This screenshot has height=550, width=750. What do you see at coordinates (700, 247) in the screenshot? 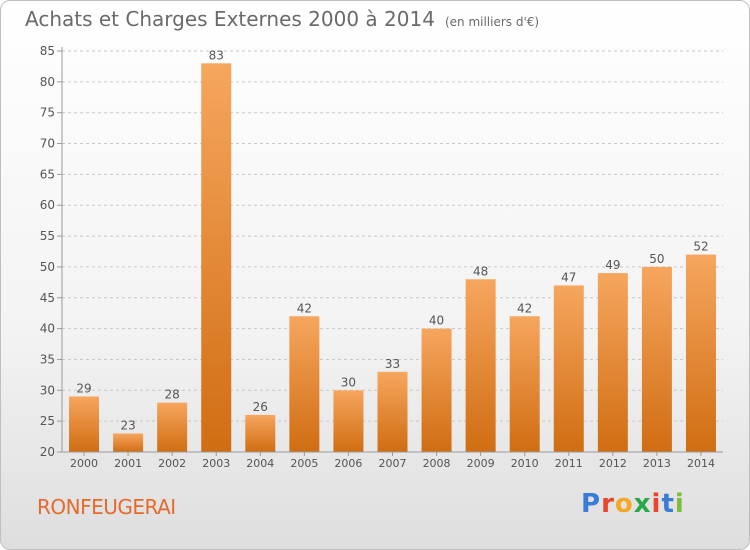
I see `data-label: 52` at bounding box center [700, 247].